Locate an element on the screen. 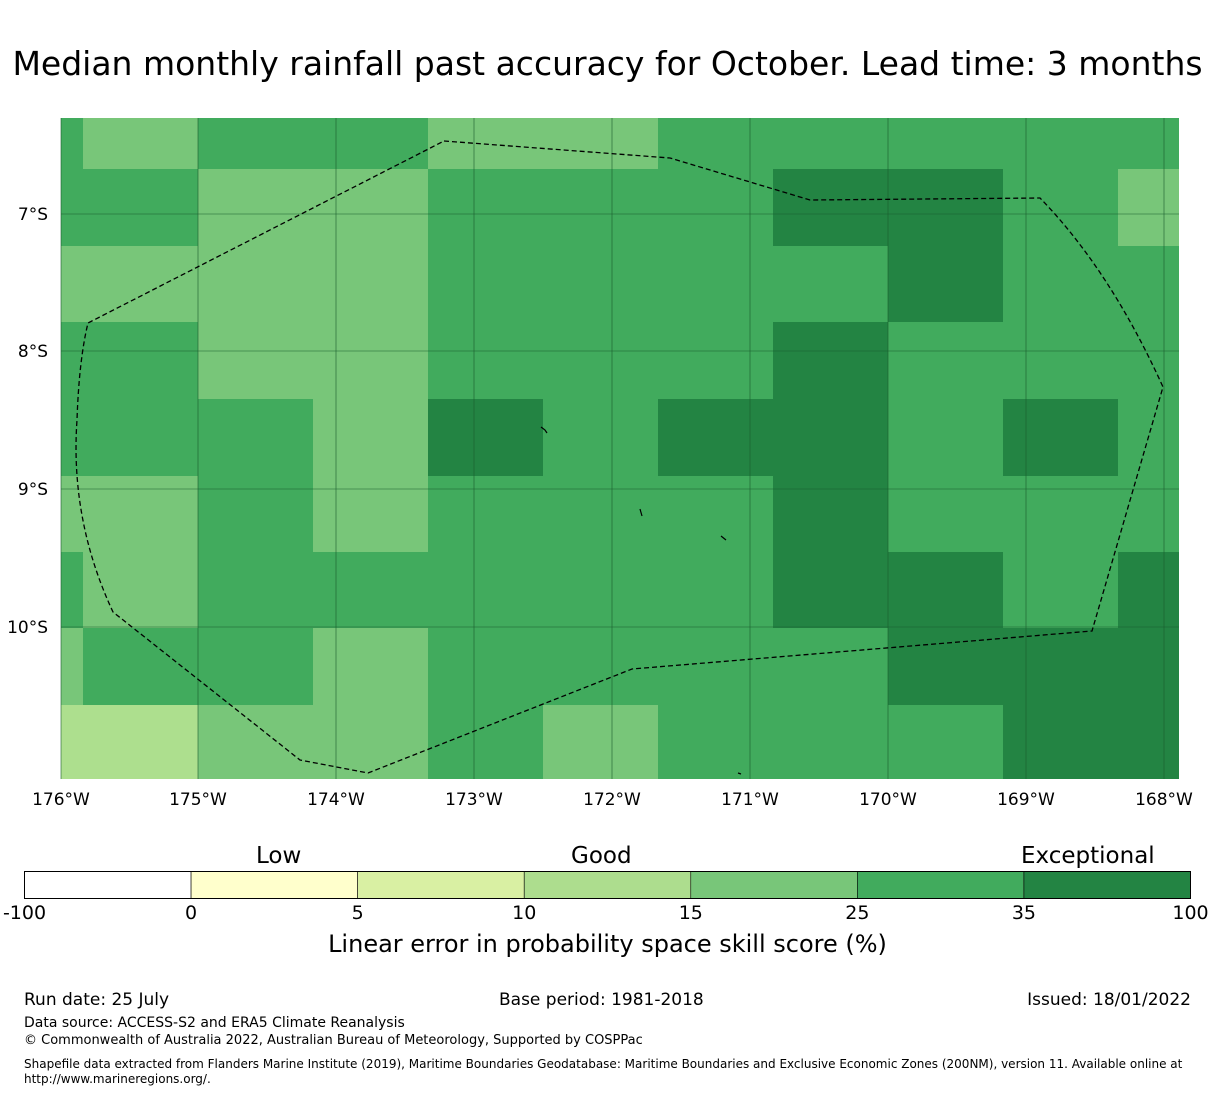 Image resolution: width=1215 pixels, height=1095 pixels. longitude-label: 168°W is located at coordinates (1164, 800).